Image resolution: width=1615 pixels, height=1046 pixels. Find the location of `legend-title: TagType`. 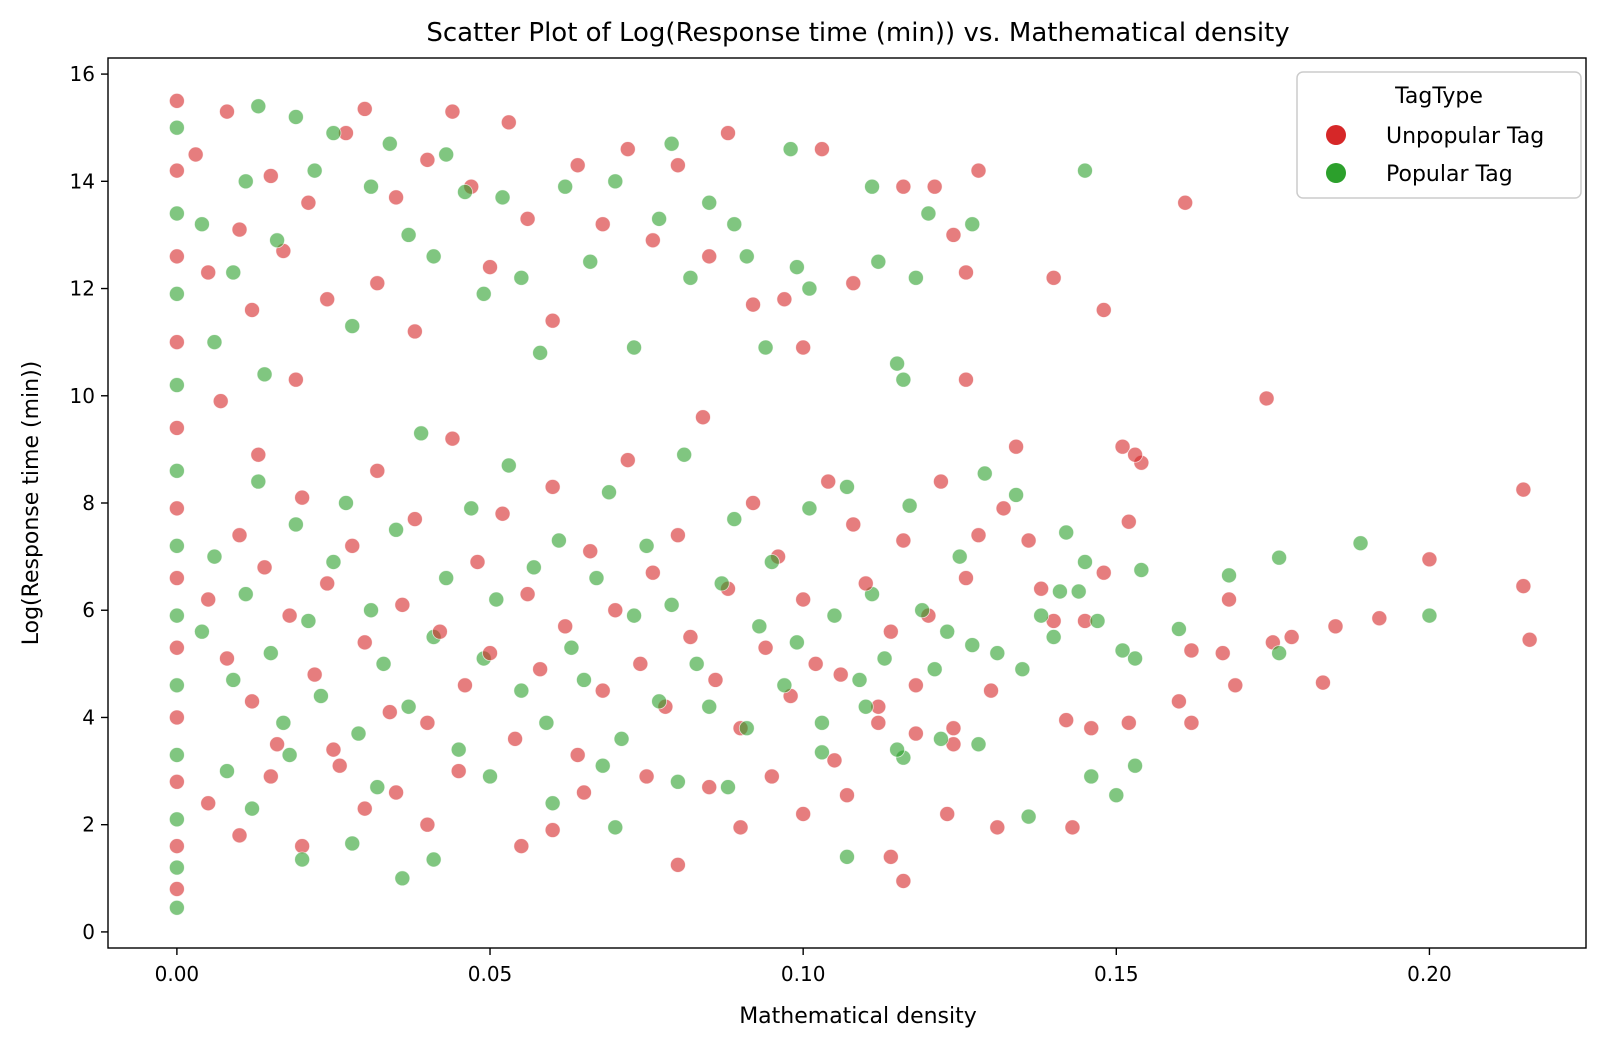

legend-title: TagType is located at coordinates (1438, 96).